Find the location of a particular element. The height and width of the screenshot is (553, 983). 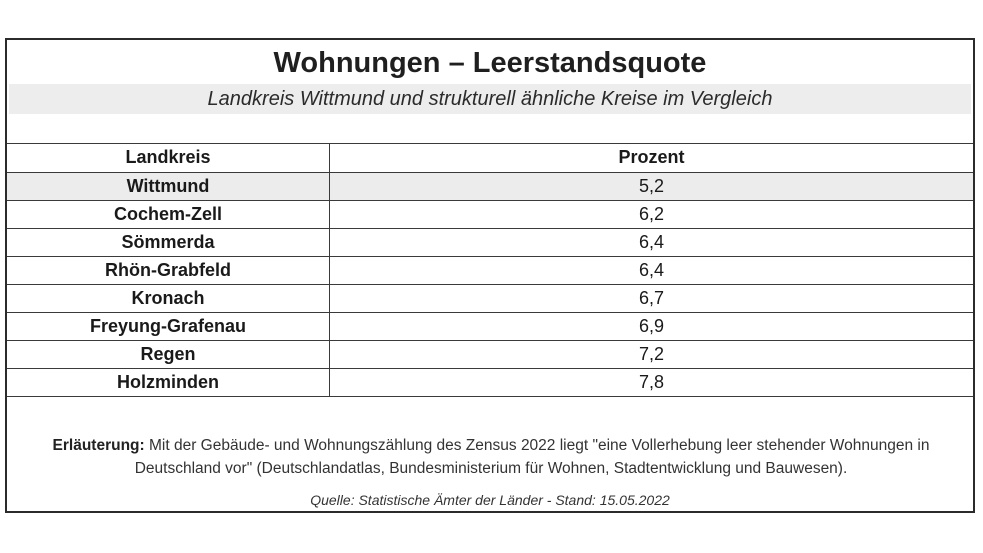

table-row: Wittmund 5,2 is located at coordinates (490, 187).